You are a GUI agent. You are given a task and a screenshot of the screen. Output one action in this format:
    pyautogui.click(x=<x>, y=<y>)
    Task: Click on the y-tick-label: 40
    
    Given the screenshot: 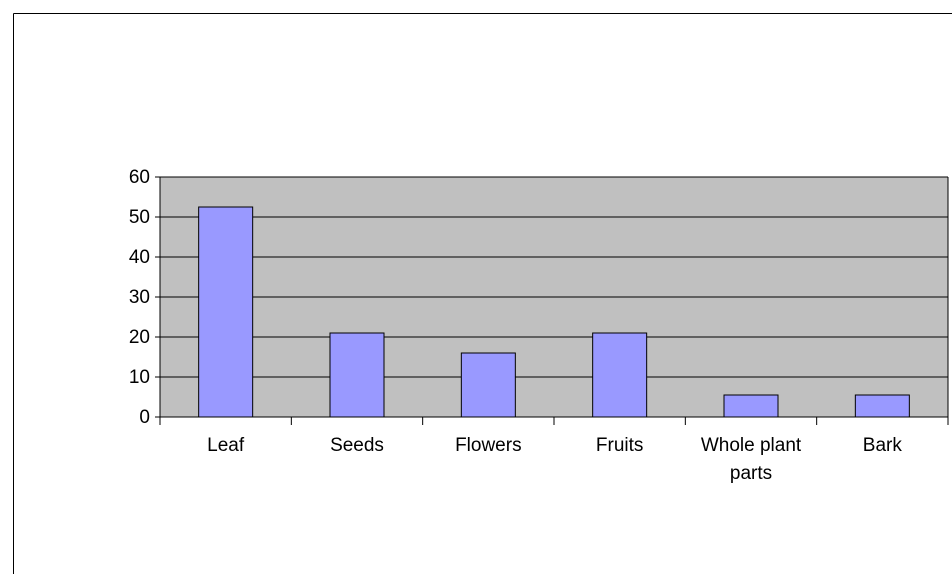 What is the action you would take?
    pyautogui.click(x=139, y=257)
    